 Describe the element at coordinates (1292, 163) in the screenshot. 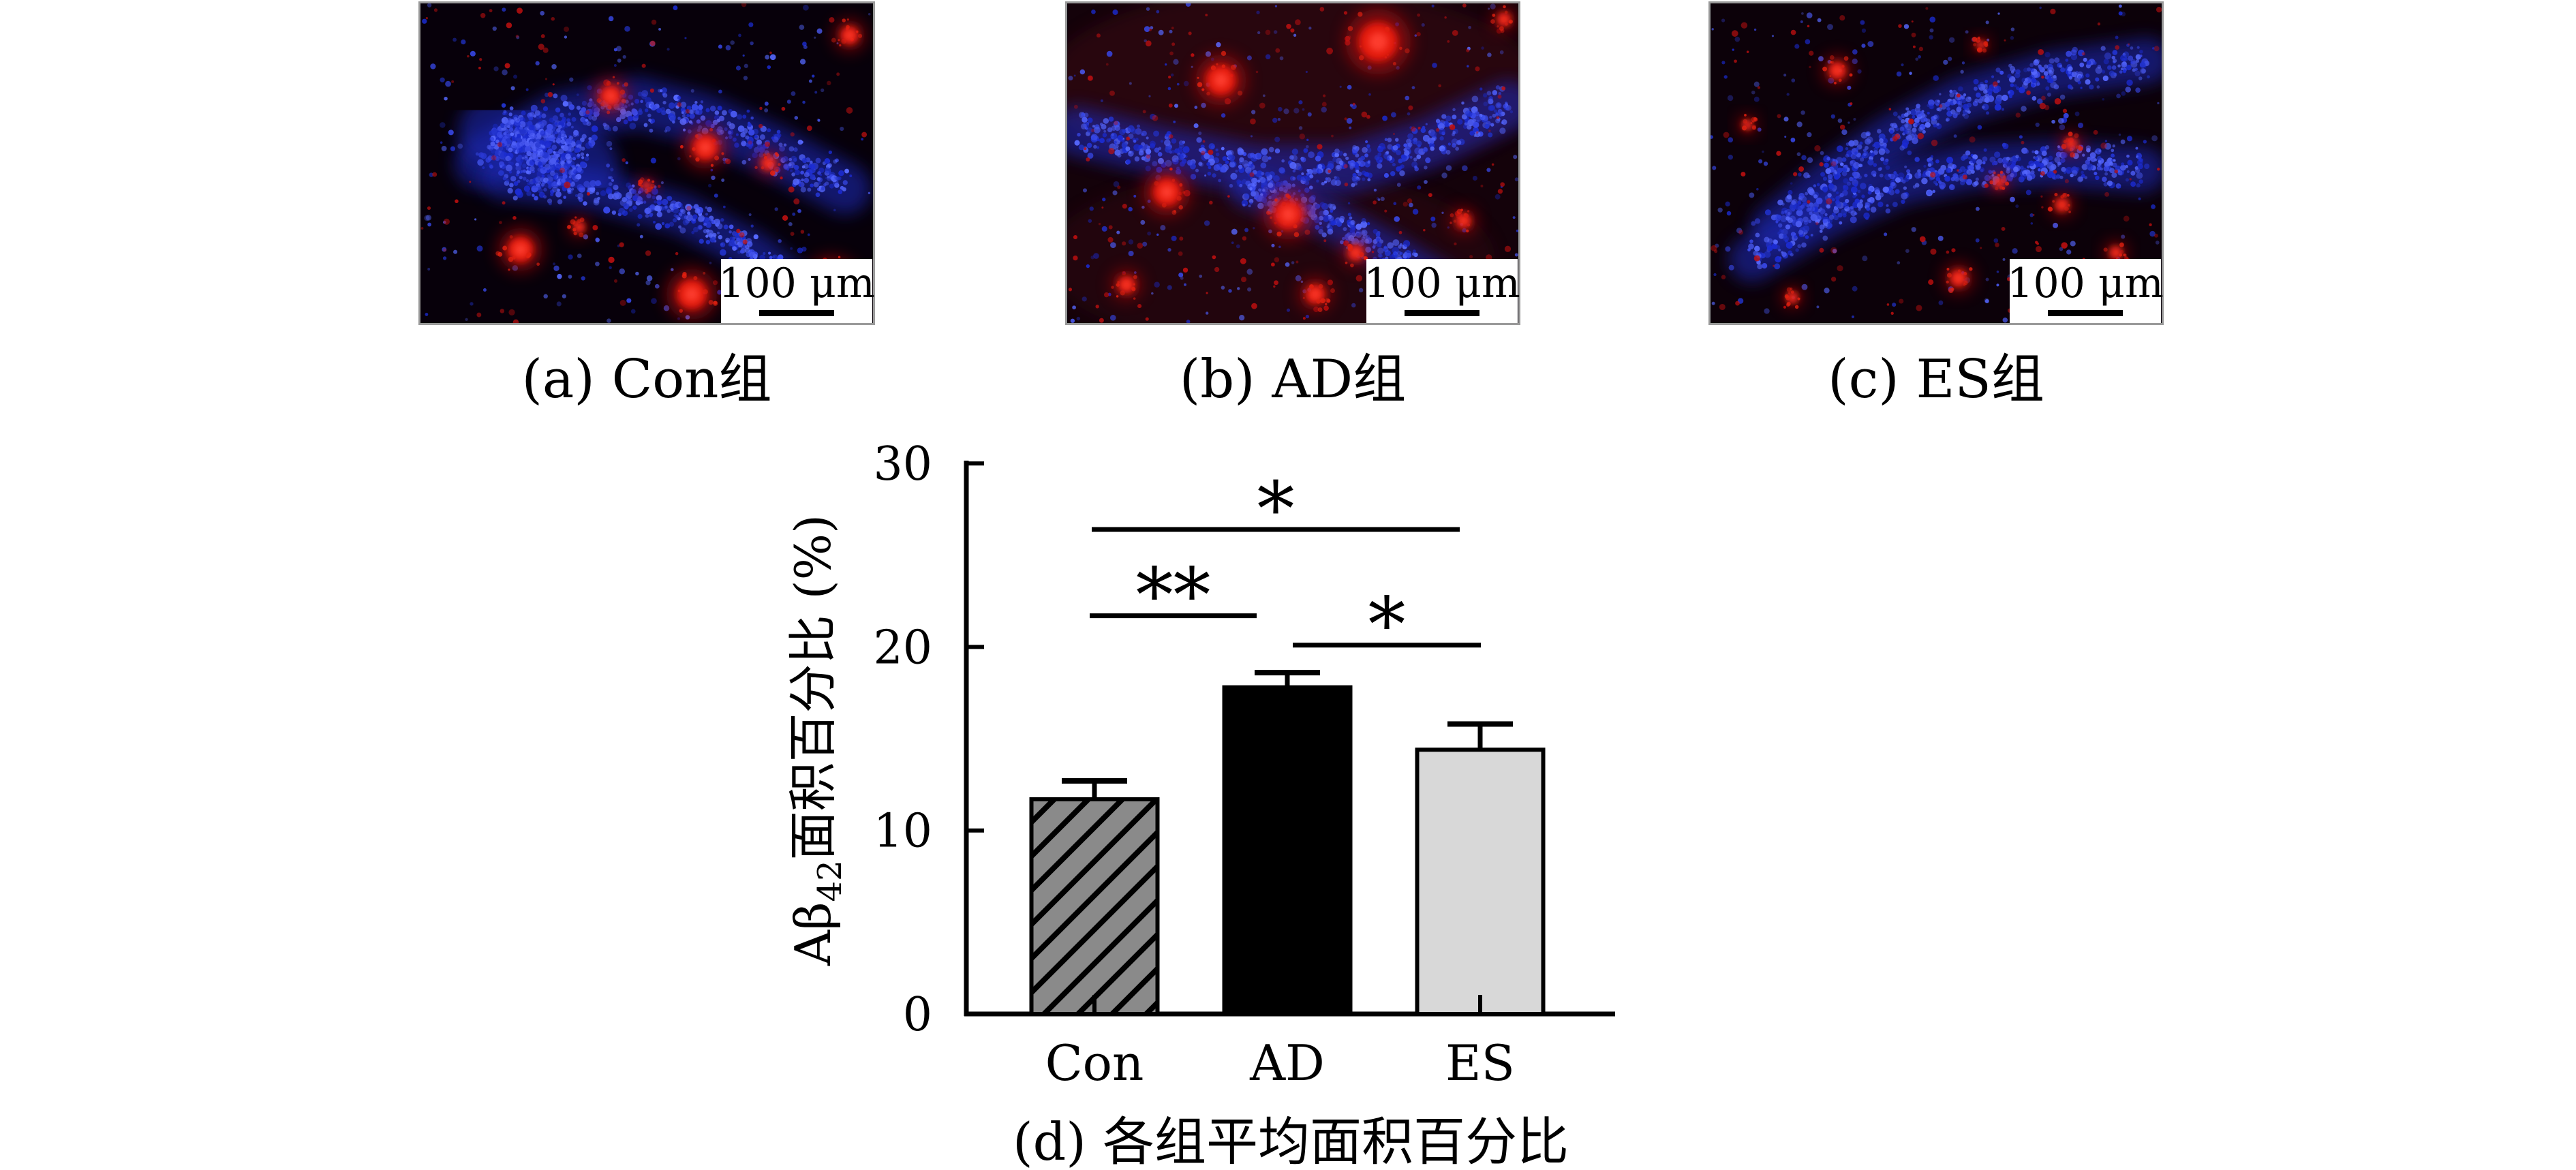

I see `panel-b: 100 μm` at that location.